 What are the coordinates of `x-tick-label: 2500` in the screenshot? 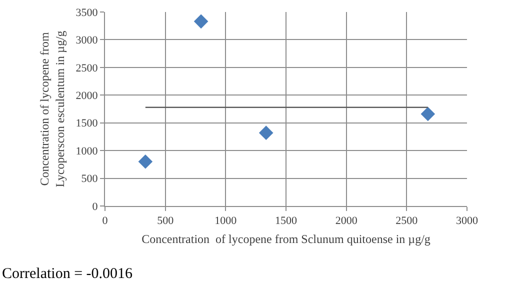 It's located at (407, 221).